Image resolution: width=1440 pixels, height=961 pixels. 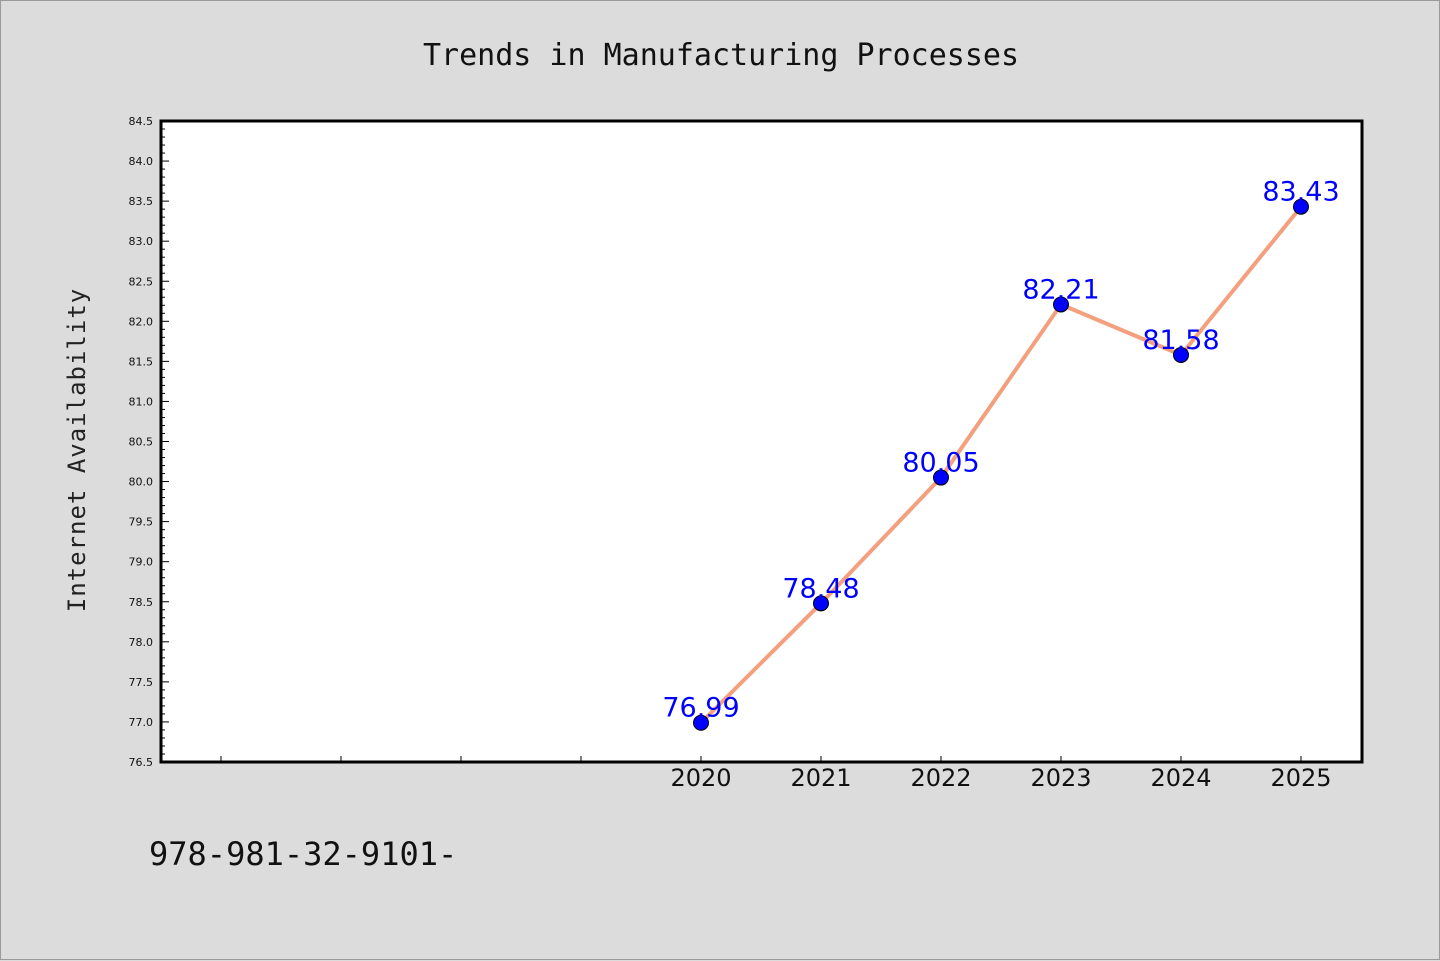 What do you see at coordinates (1300, 192) in the screenshot?
I see `data-label: 83.43` at bounding box center [1300, 192].